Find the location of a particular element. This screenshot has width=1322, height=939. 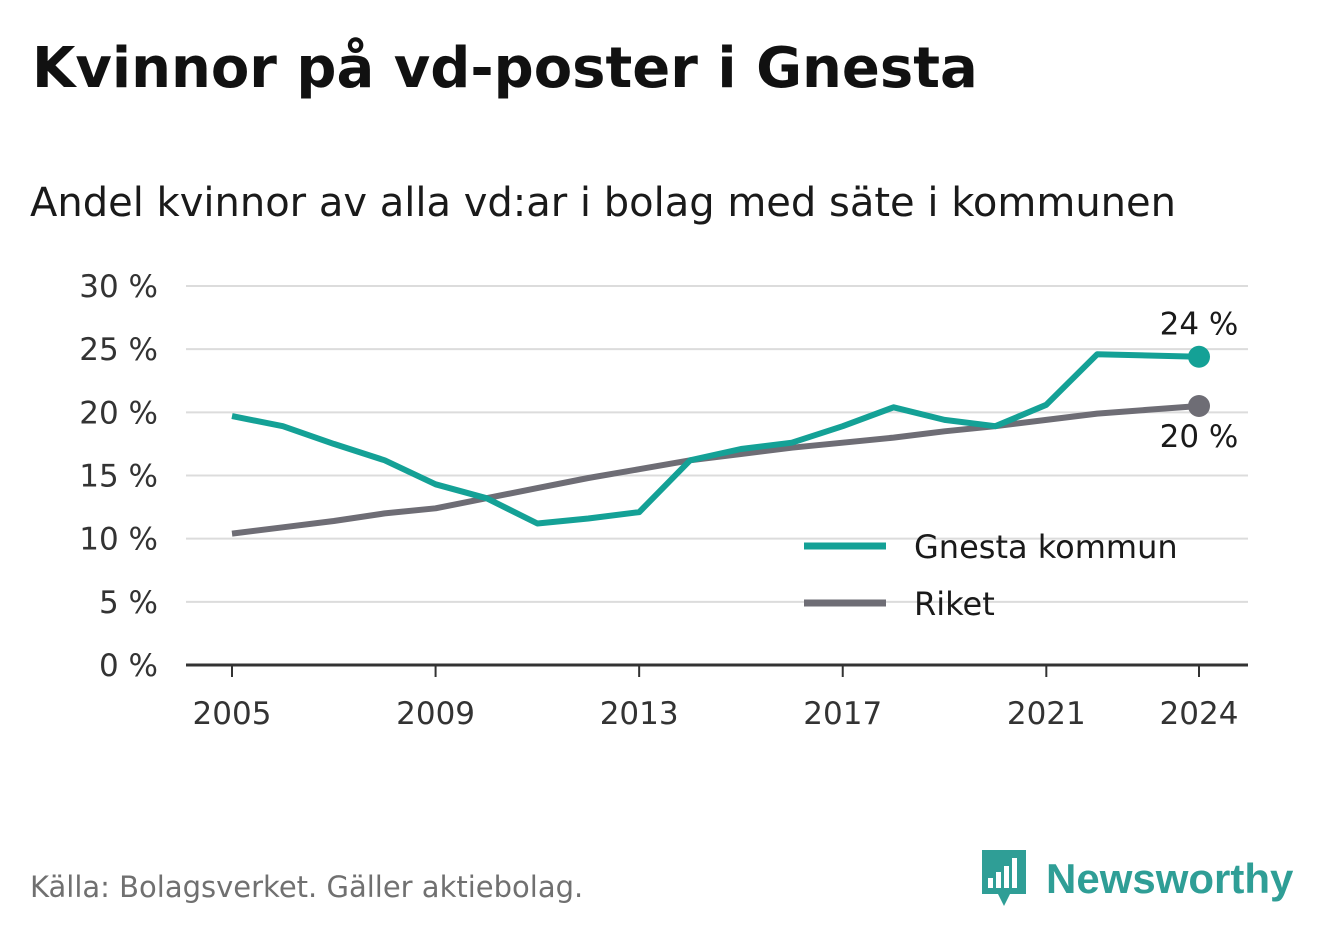

y-tick-label: 10 % is located at coordinates (118, 540).